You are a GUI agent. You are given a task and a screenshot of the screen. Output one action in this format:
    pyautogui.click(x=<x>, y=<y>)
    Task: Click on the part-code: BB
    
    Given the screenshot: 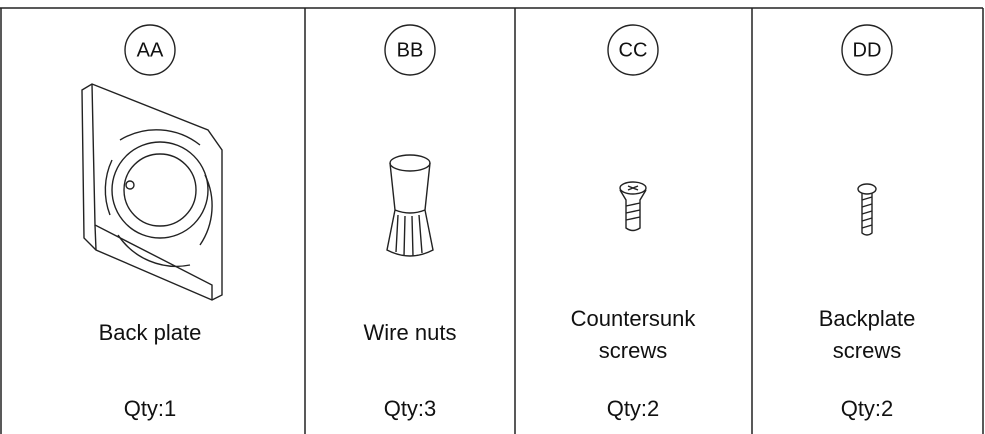 What is the action you would take?
    pyautogui.click(x=410, y=50)
    